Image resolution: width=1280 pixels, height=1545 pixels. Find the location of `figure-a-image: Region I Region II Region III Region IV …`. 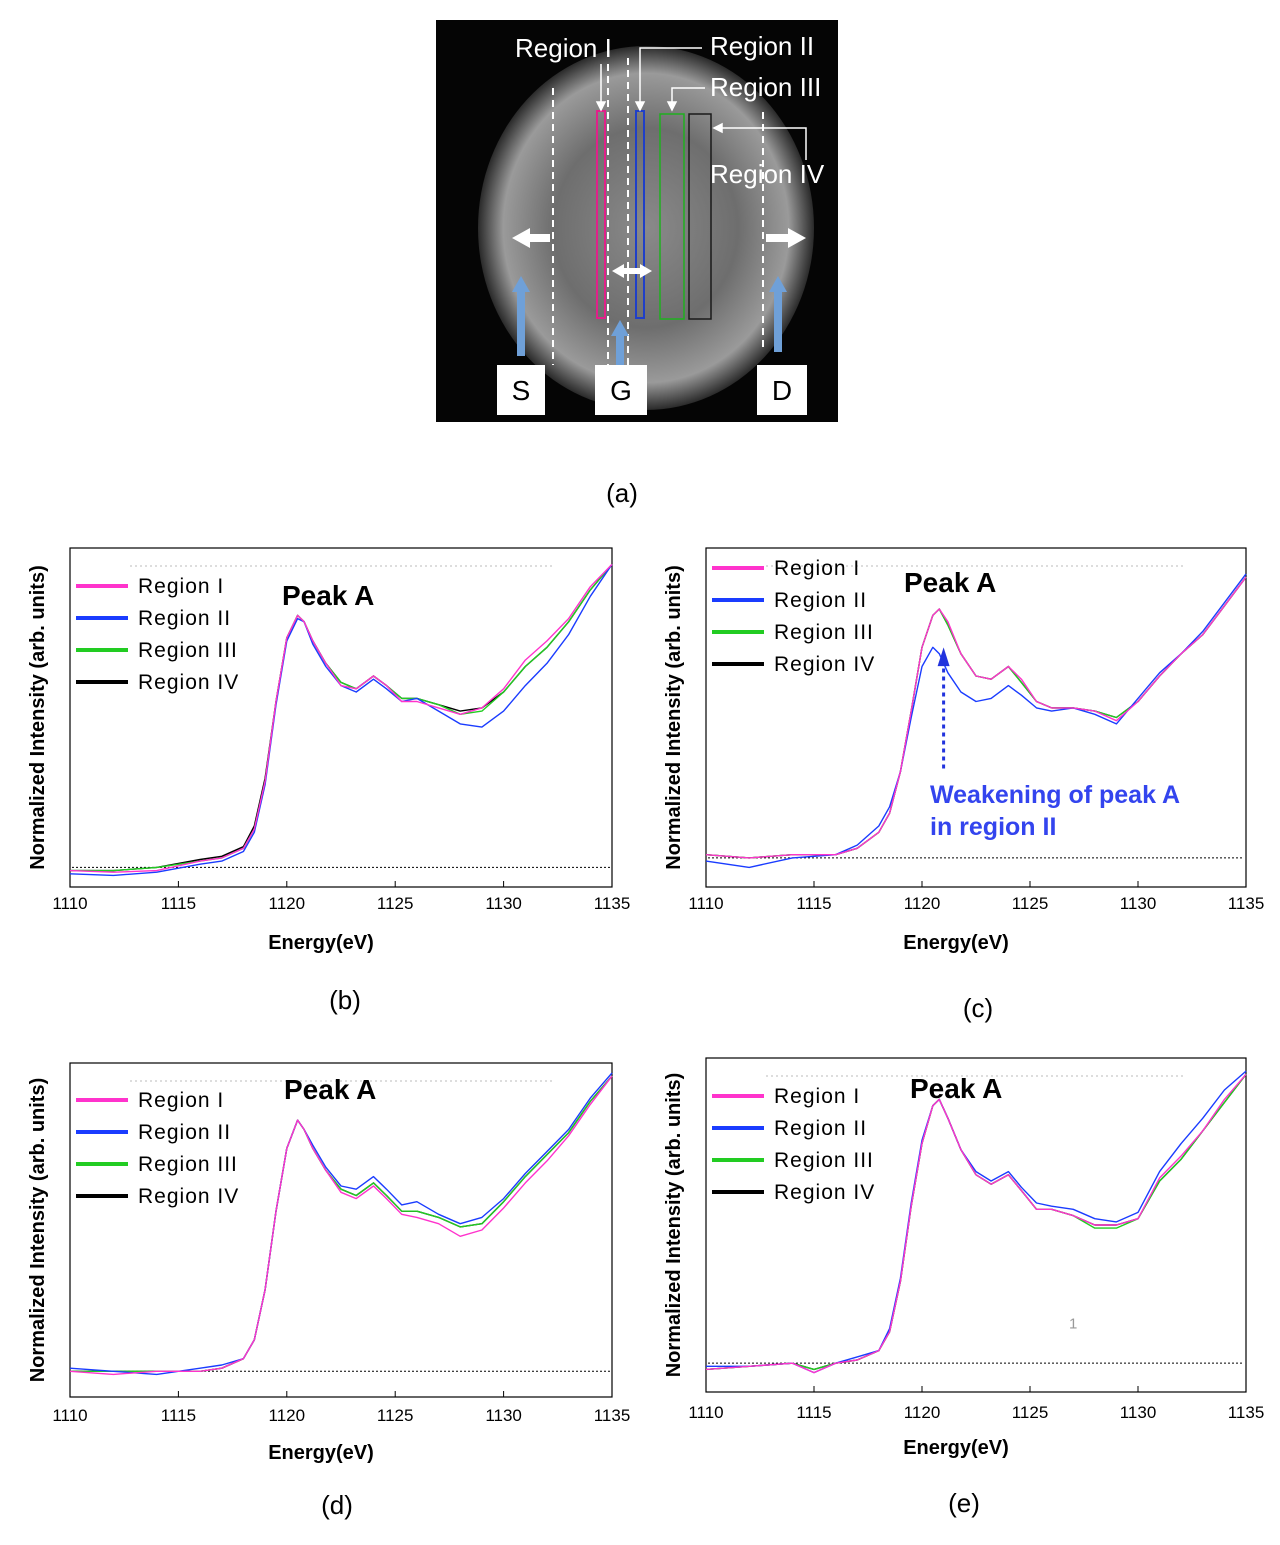

figure-a-image: Region I Region II Region III Region IV … is located at coordinates (637, 221).